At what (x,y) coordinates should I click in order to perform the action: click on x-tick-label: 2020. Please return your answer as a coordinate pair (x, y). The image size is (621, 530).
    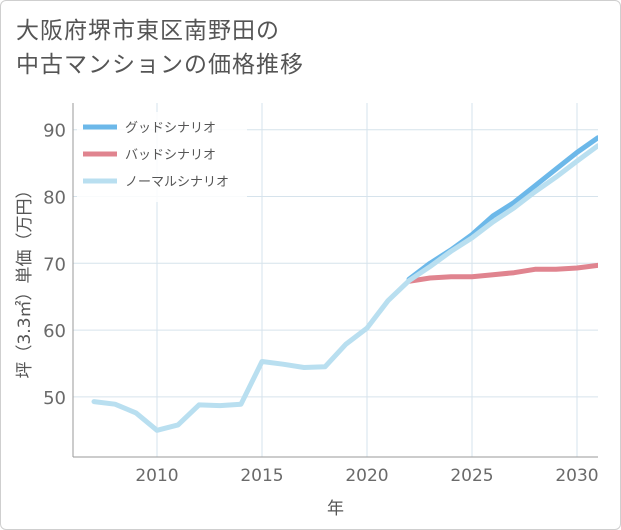
    Looking at the image, I should click on (366, 476).